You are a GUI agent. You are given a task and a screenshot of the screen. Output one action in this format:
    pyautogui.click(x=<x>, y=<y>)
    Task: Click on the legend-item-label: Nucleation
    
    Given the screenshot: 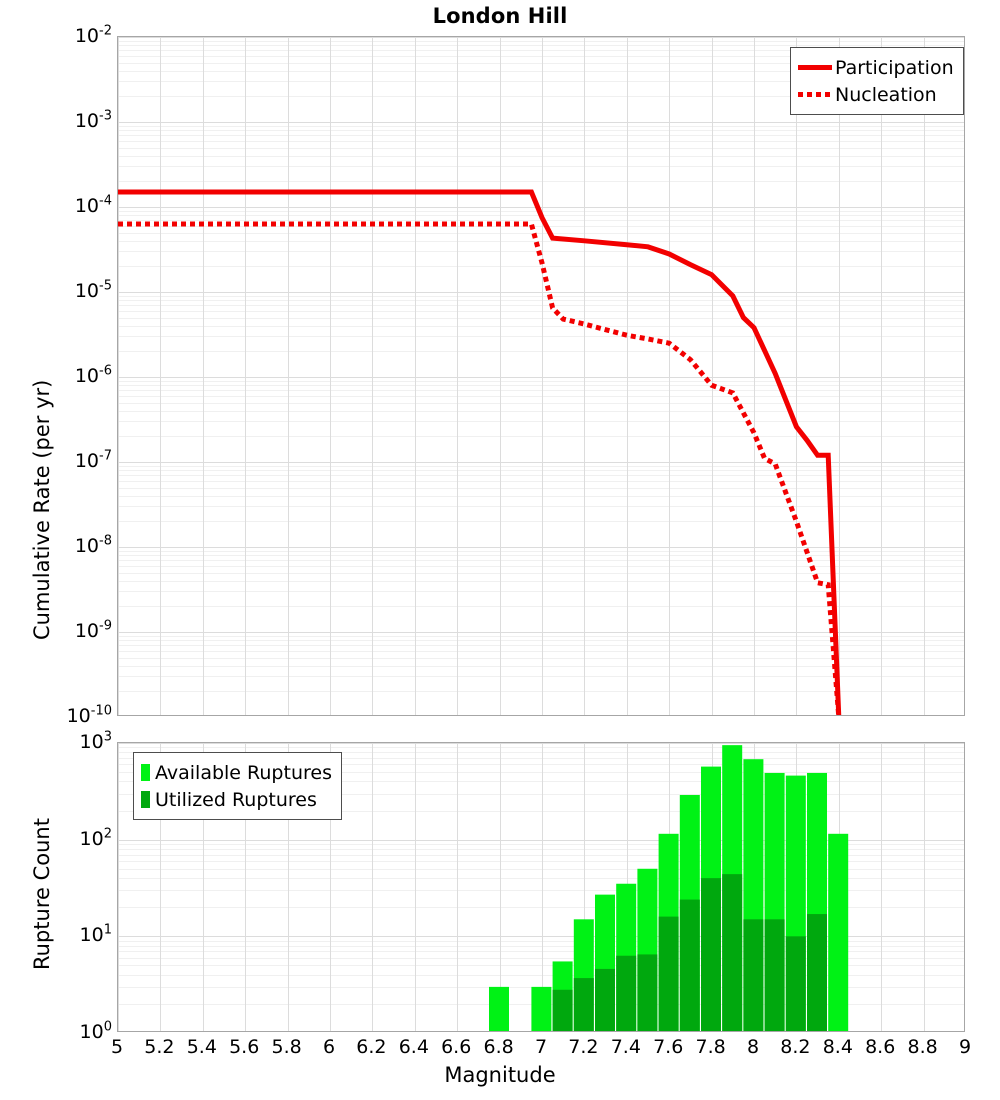 What is the action you would take?
    pyautogui.click(x=886, y=94)
    